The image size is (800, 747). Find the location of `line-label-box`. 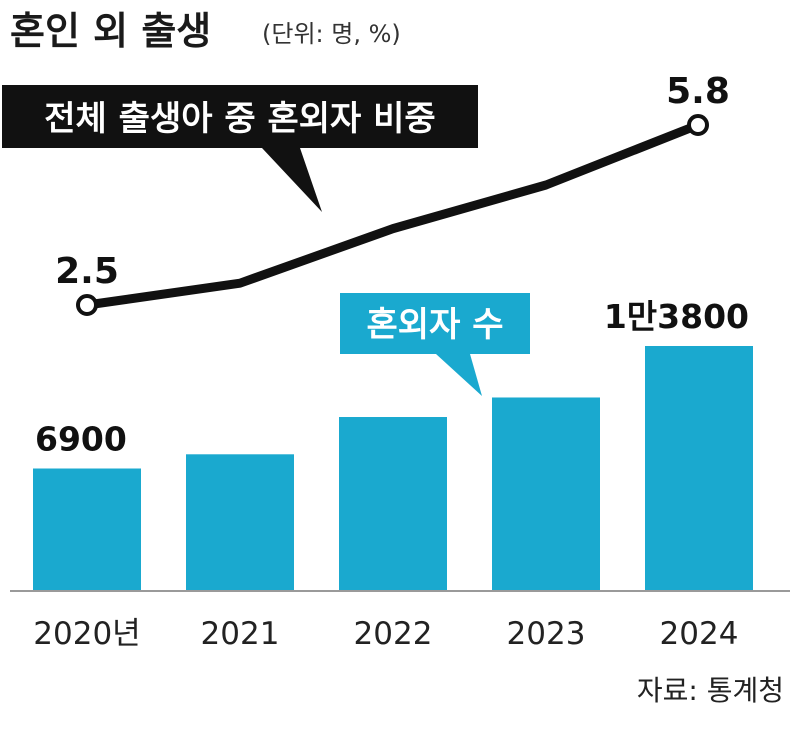

line-label-box is located at coordinates (240, 116).